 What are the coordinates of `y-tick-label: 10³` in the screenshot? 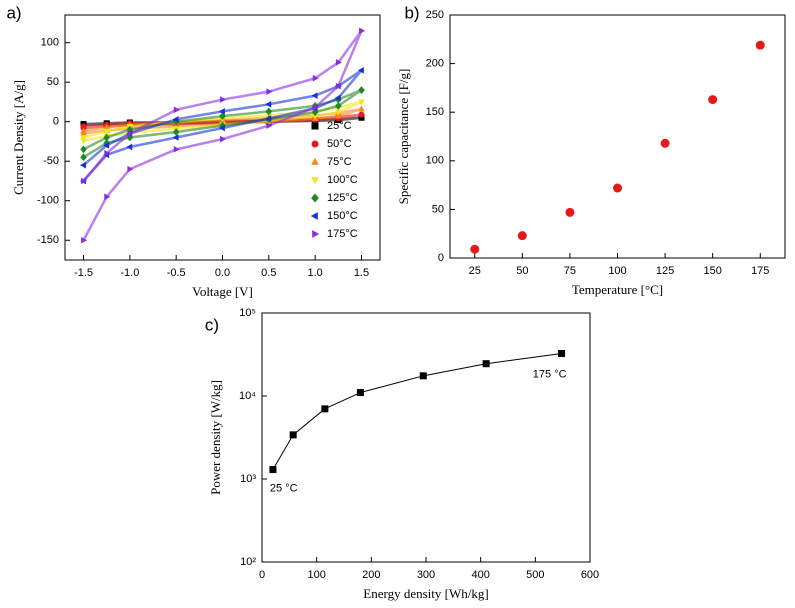 It's located at (248, 479).